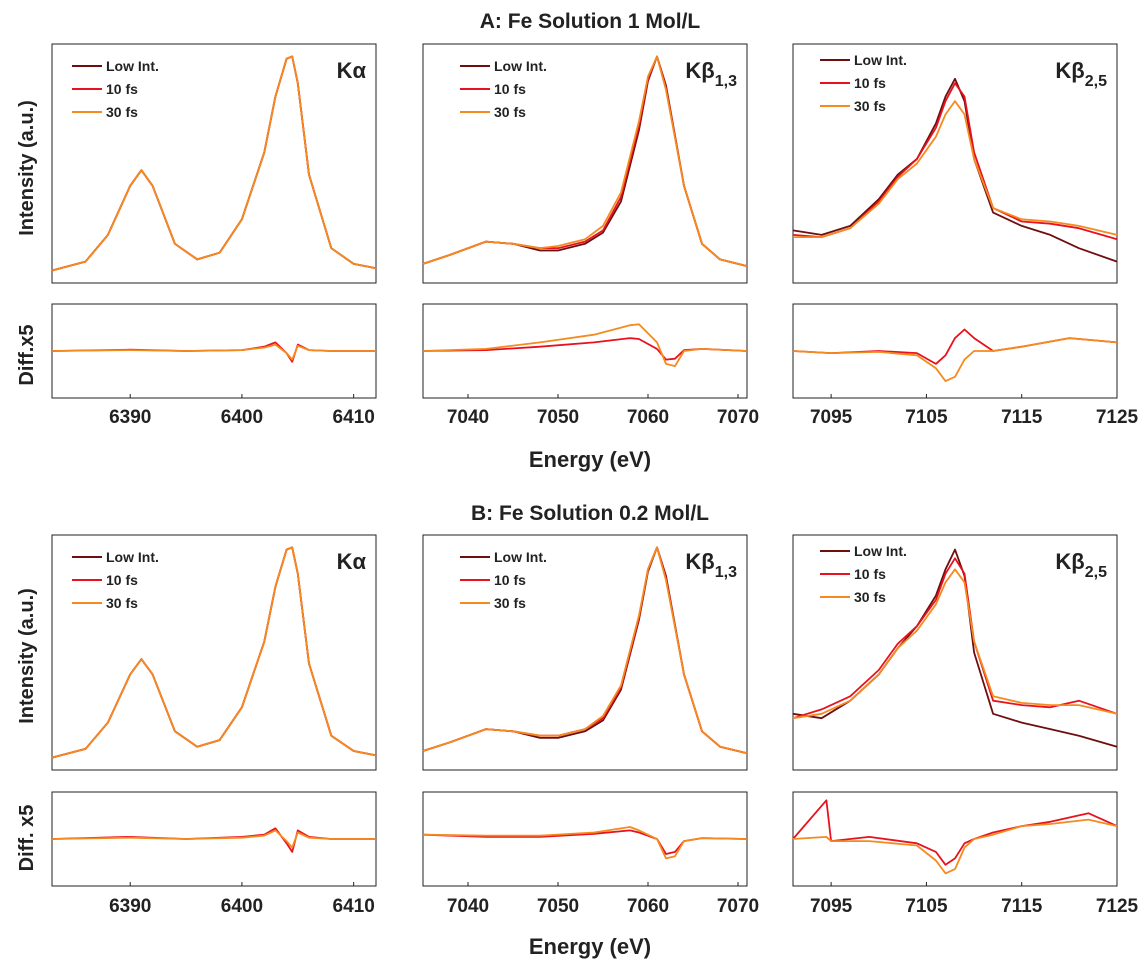 This screenshot has width=1145, height=961. I want to click on panel-a-title: A: Fe Solution 1 Mol/L, so click(590, 21).